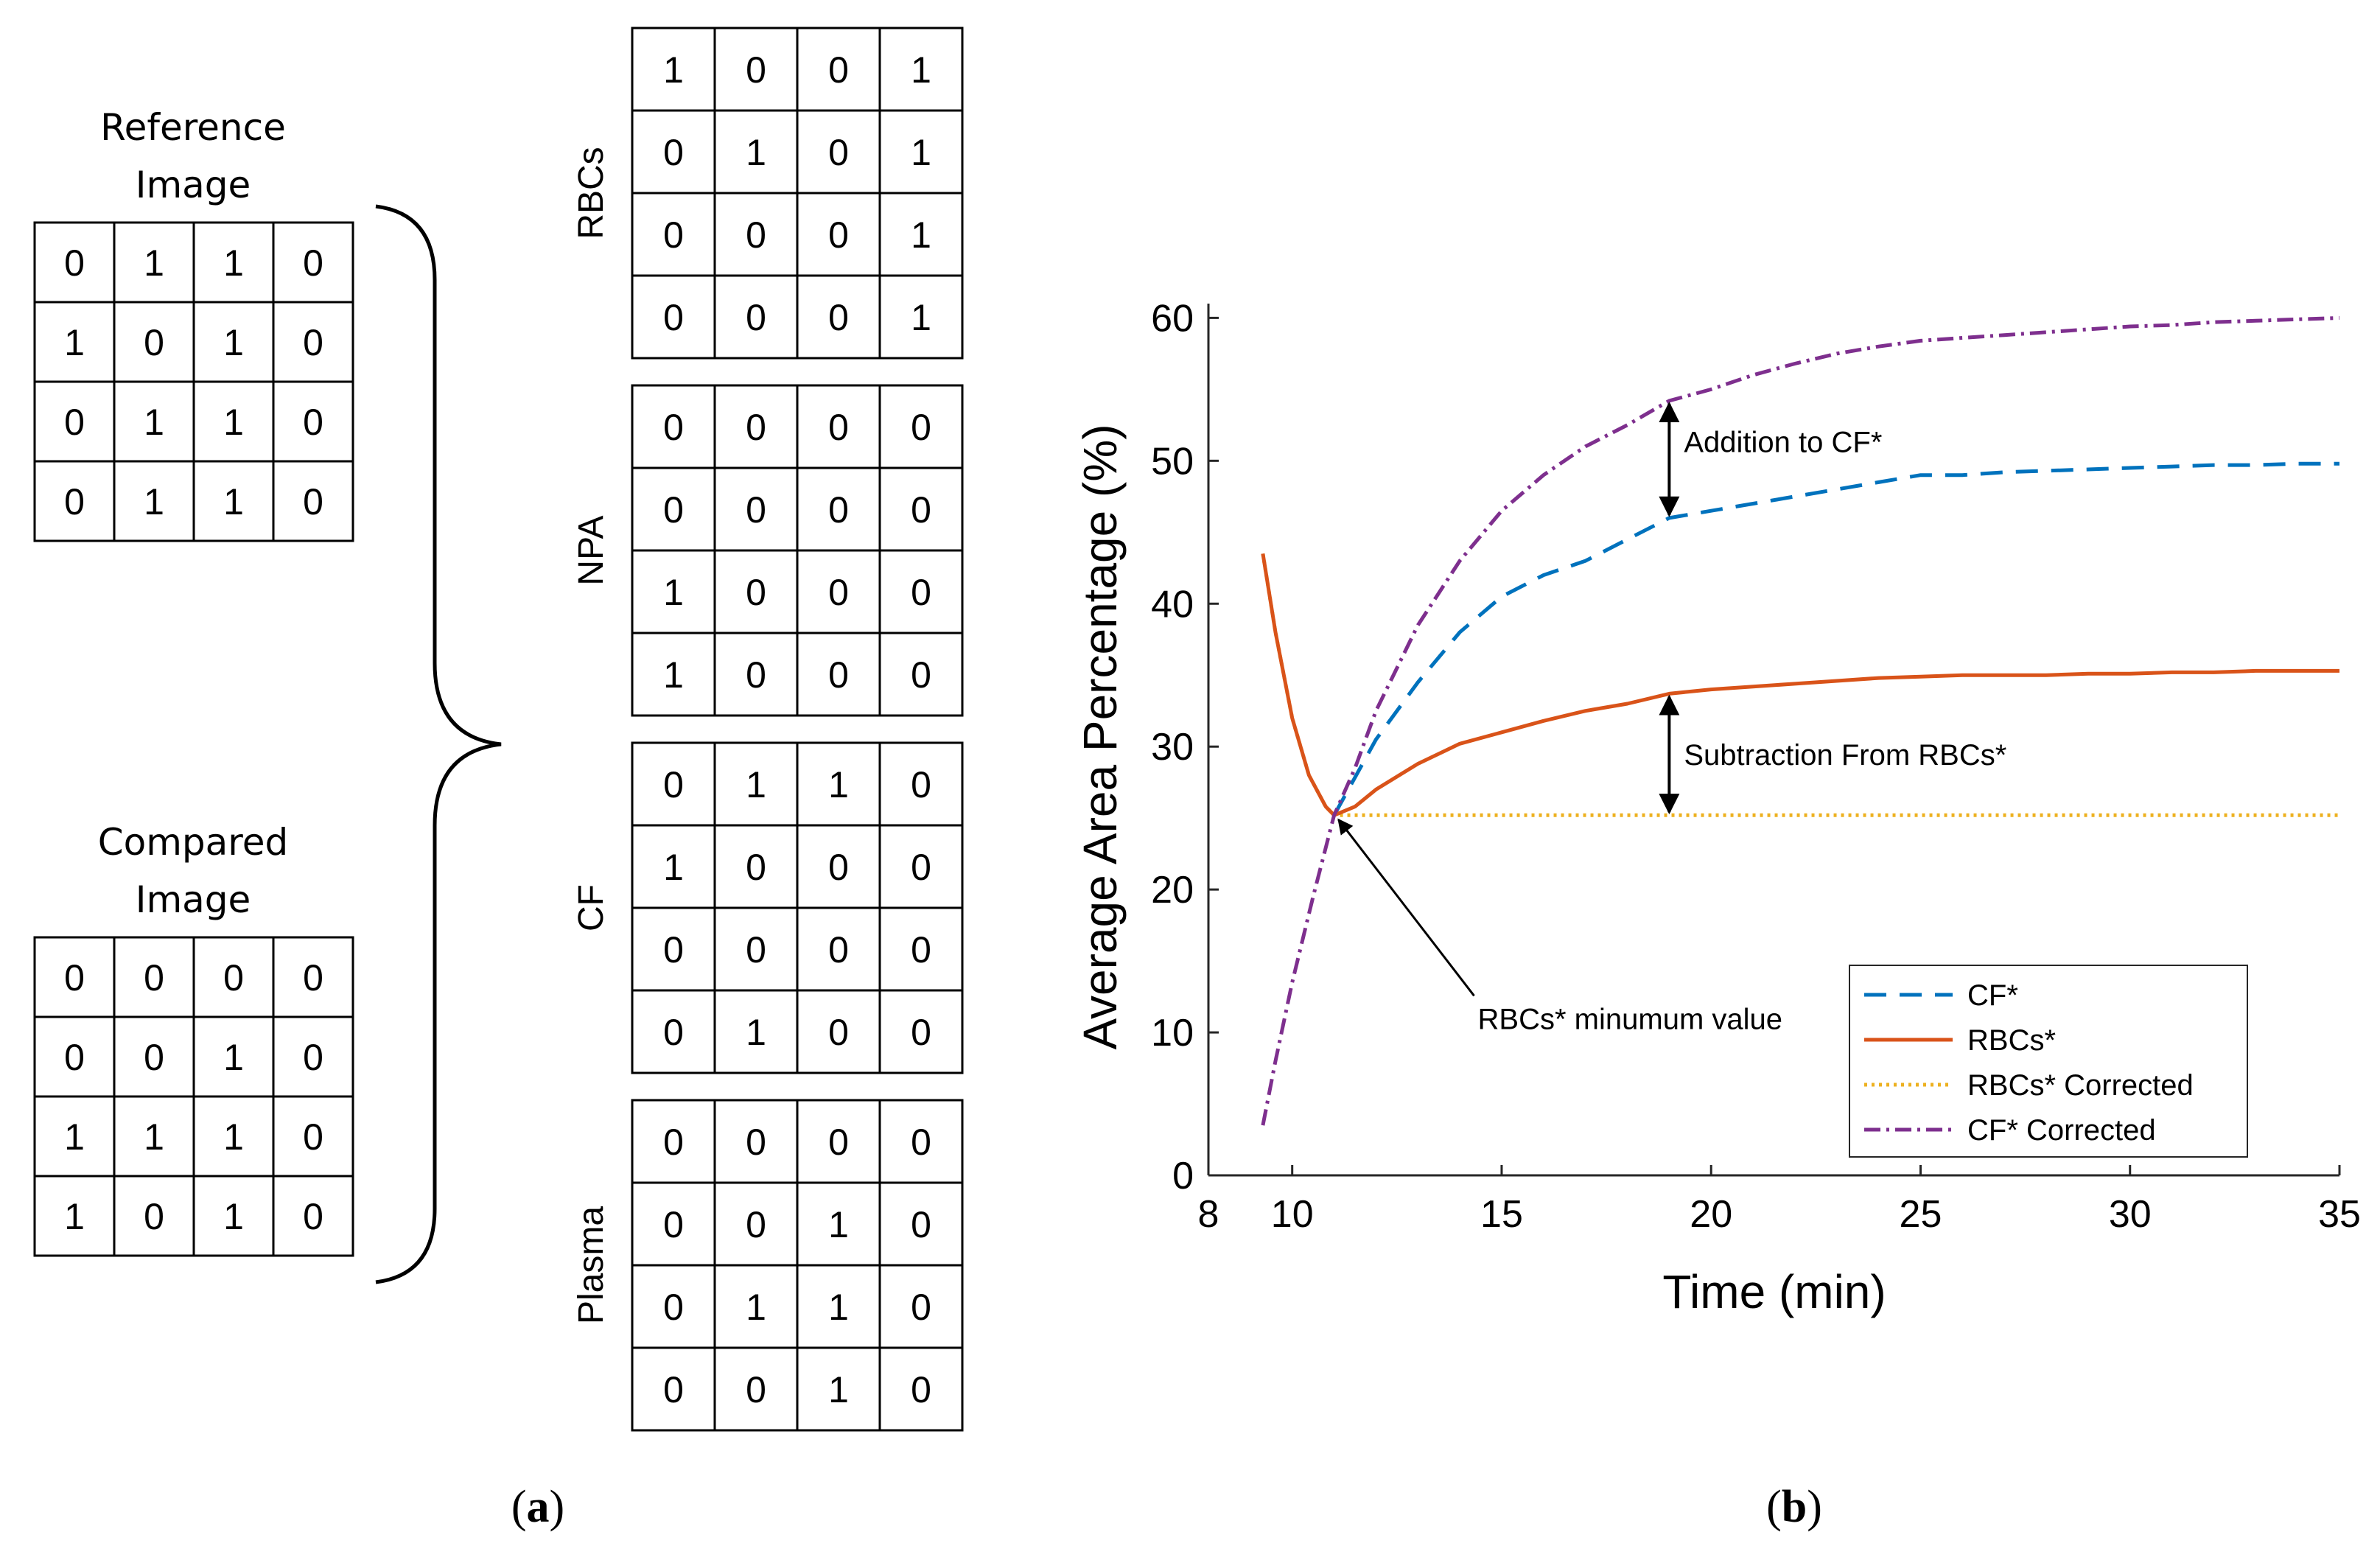 This screenshot has width=2380, height=1560. Describe the element at coordinates (1630, 1019) in the screenshot. I see `minimum-annotation-text: RBCs* minumum value` at that location.